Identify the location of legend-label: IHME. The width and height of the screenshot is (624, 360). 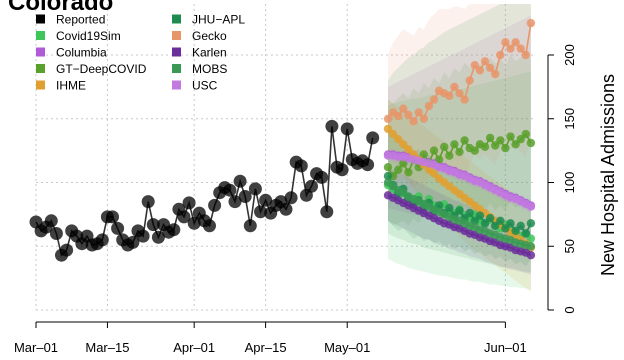
(71, 86).